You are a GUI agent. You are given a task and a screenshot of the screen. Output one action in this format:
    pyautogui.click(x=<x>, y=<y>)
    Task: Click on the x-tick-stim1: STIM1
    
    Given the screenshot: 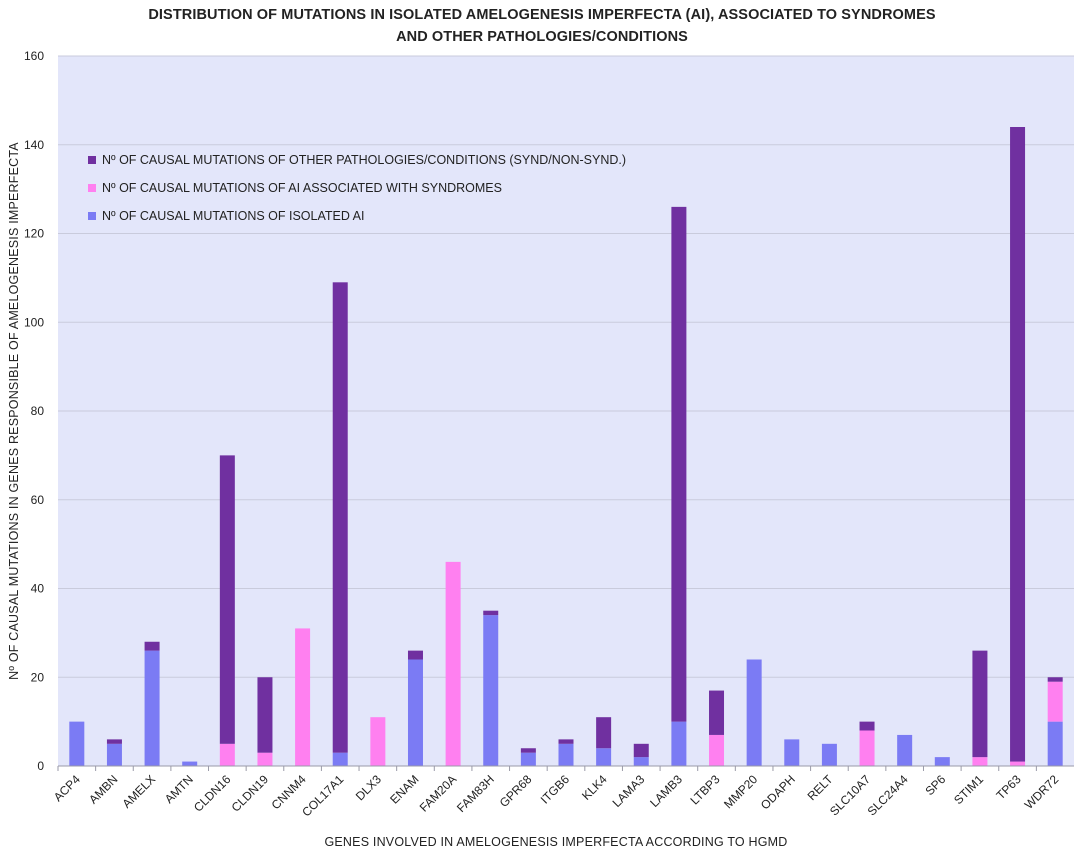 What is the action you would take?
    pyautogui.click(x=968, y=789)
    